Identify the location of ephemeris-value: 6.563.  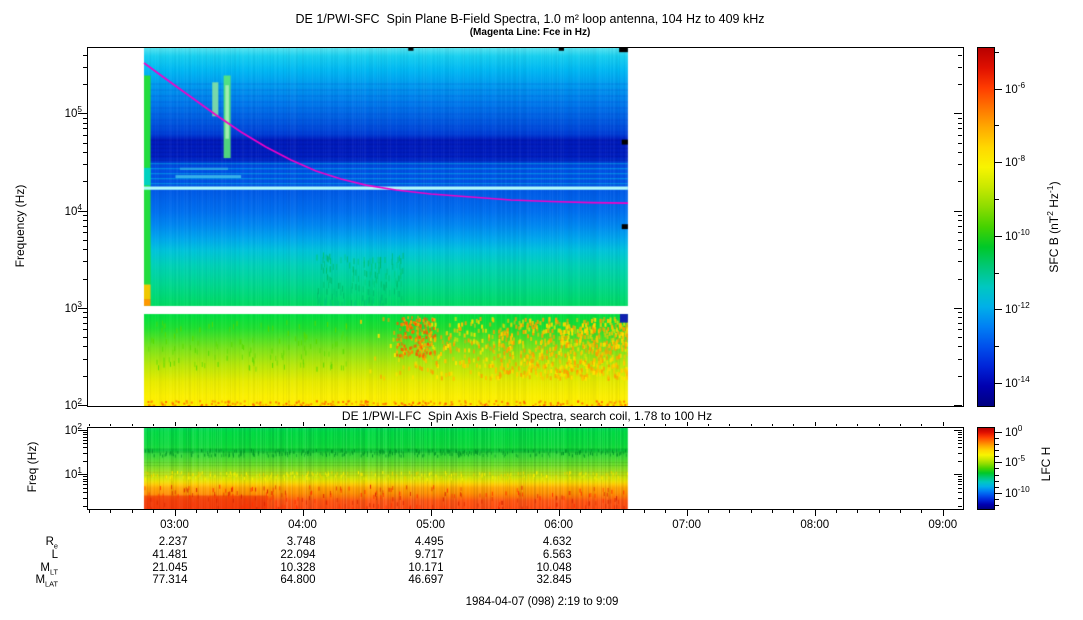
(557, 555).